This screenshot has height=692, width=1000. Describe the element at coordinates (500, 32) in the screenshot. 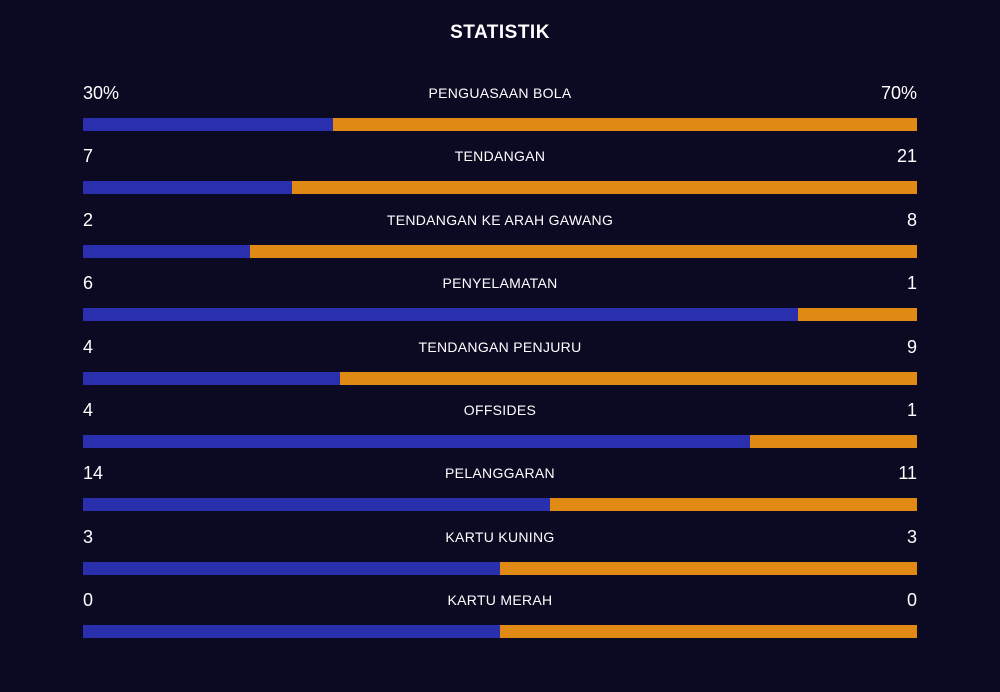

I see `page-title: STATISTIK` at that location.